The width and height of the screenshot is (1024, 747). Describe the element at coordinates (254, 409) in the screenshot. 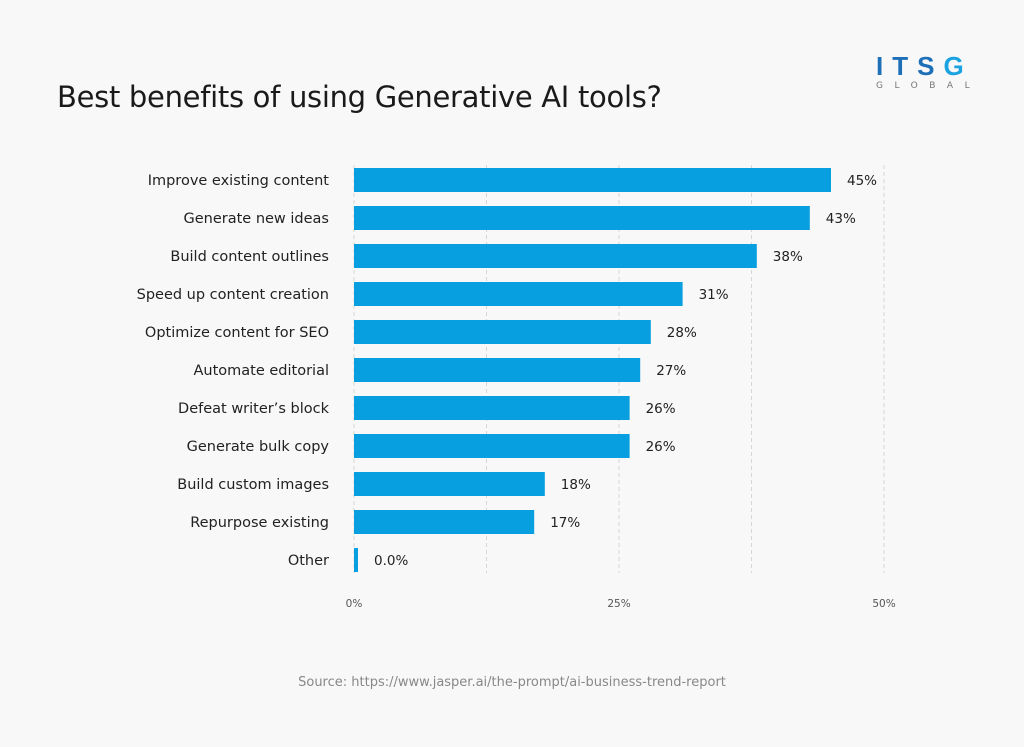

I see `category-label: Defeat writer’s block` at that location.